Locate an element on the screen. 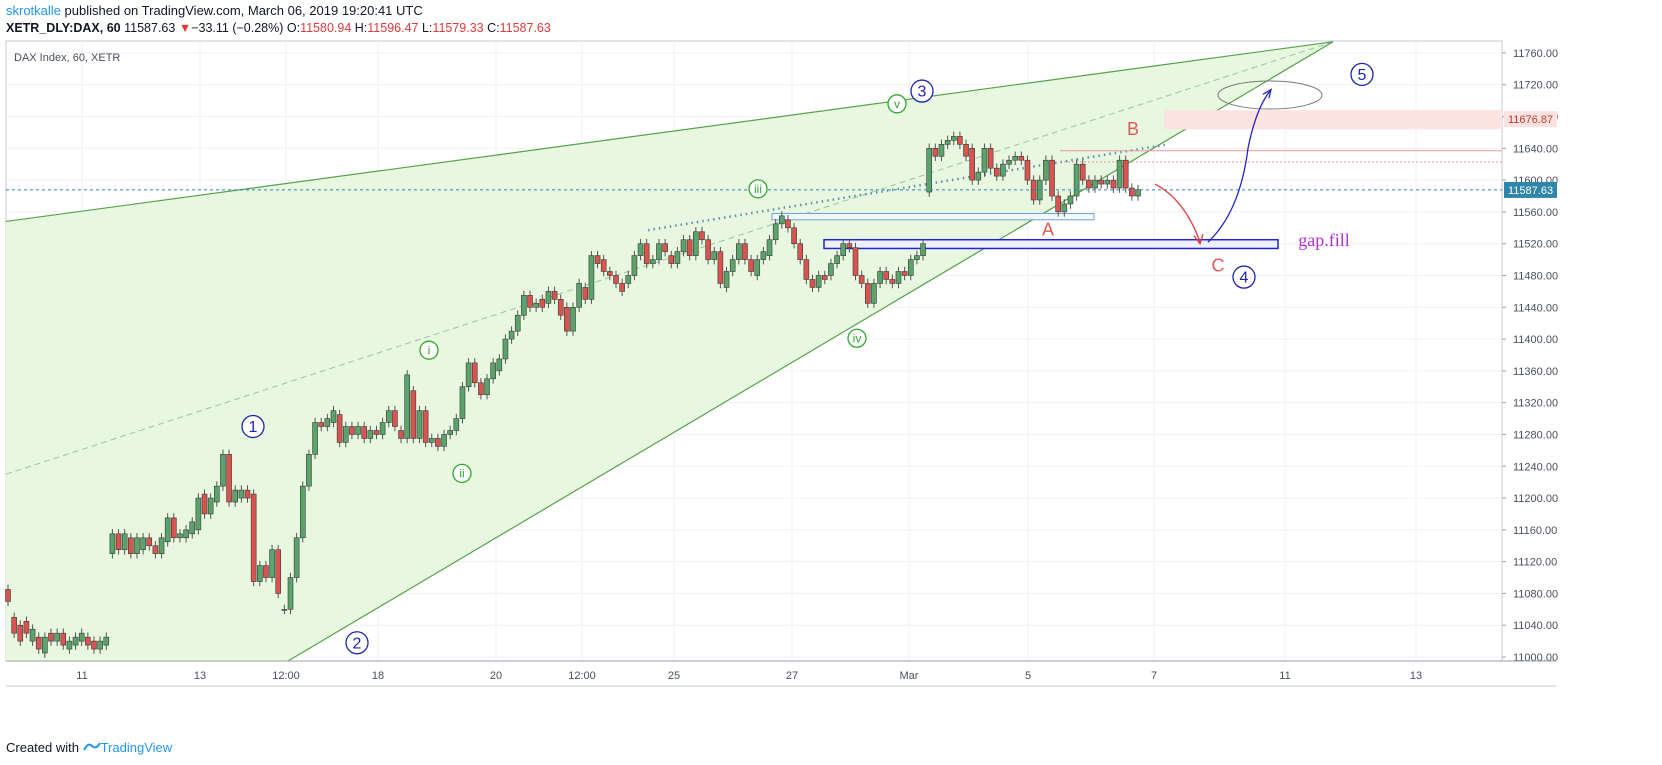  x-tick-label: 13 is located at coordinates (200, 676).